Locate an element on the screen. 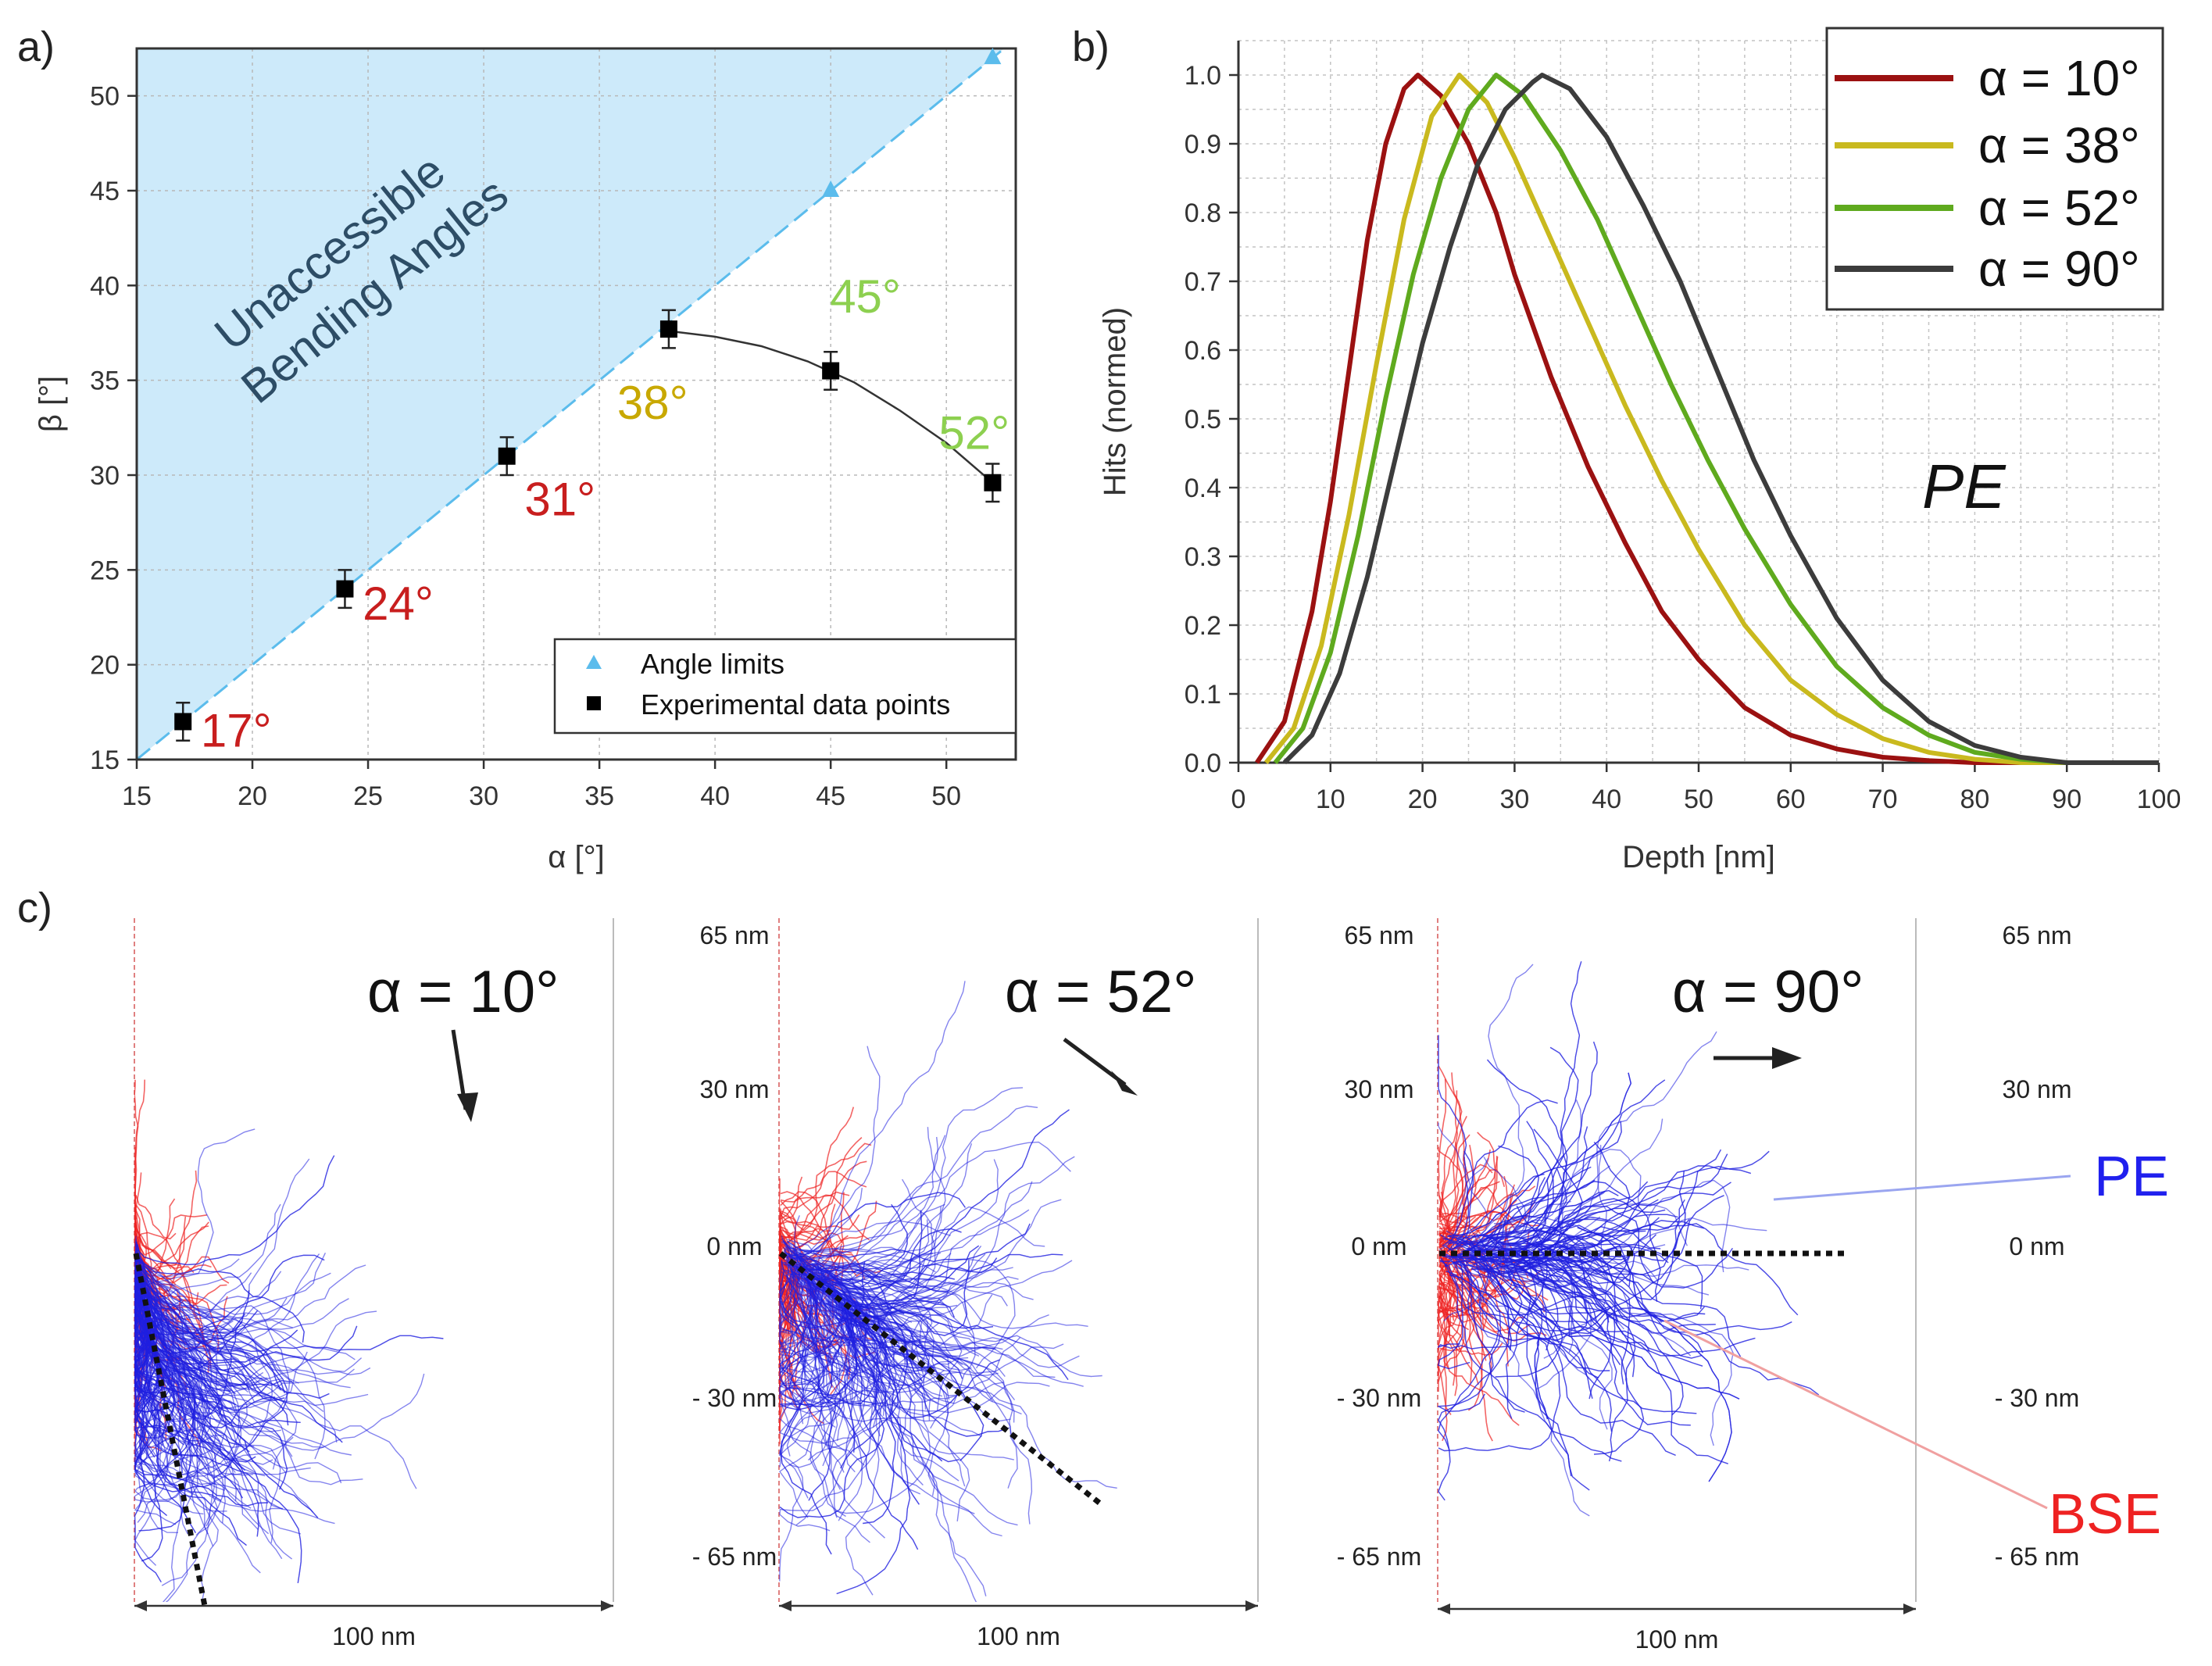 The height and width of the screenshot is (1666, 2212). scale-label: 30 nm is located at coordinates (735, 1089).